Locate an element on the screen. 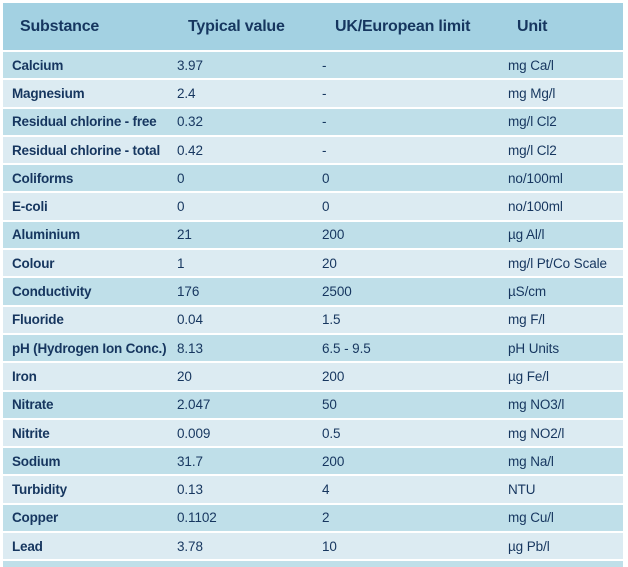 The image size is (628, 567). substance-cell: E-coli is located at coordinates (30, 207).